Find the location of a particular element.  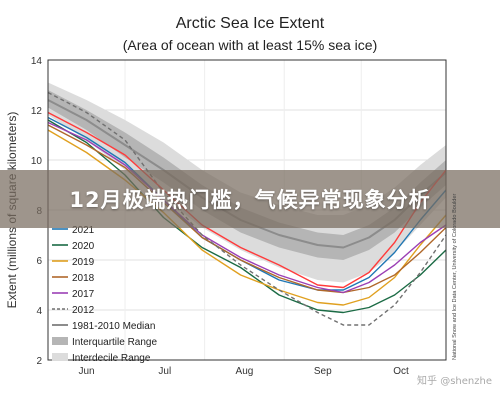

banner-title: 12月极端热门槛，气候异常现象分析 is located at coordinates (250, 200).